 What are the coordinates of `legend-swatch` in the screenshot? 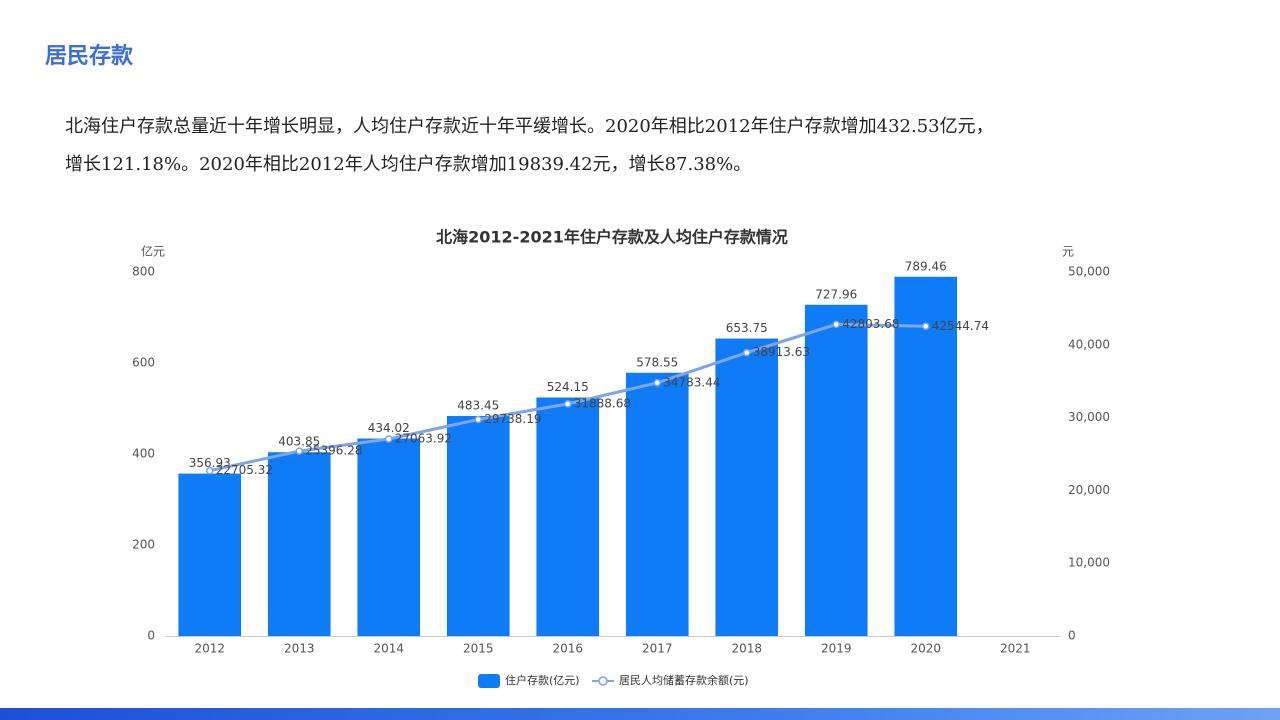 It's located at (489, 681).